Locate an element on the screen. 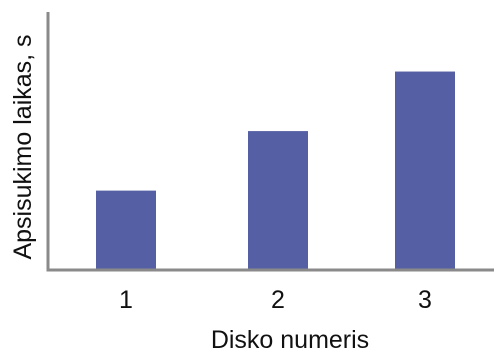 Image resolution: width=502 pixels, height=358 pixels. x-tick-labels: 1 2 3 is located at coordinates (275, 300).